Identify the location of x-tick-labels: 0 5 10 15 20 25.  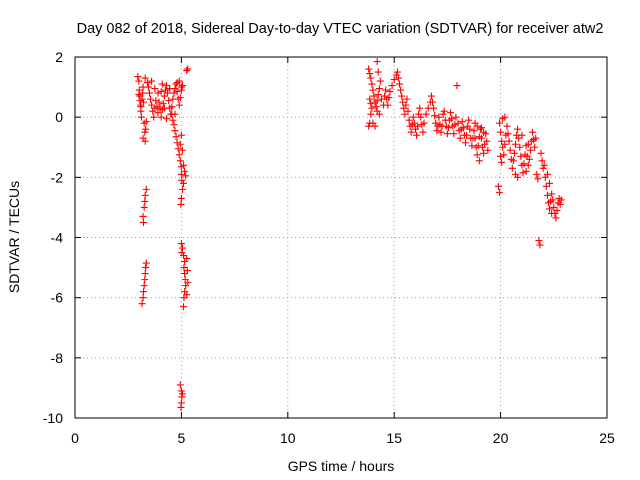
(343, 438).